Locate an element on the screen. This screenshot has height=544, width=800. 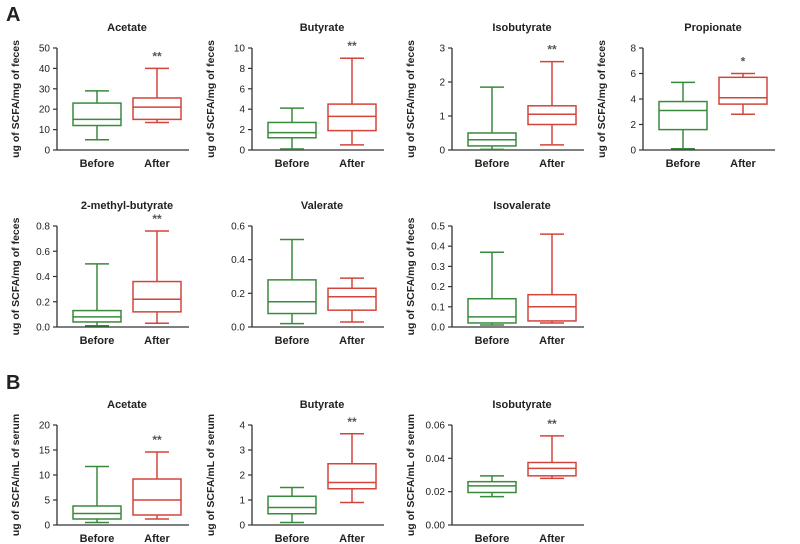
panel-letter-a: A is located at coordinates (13, 15).